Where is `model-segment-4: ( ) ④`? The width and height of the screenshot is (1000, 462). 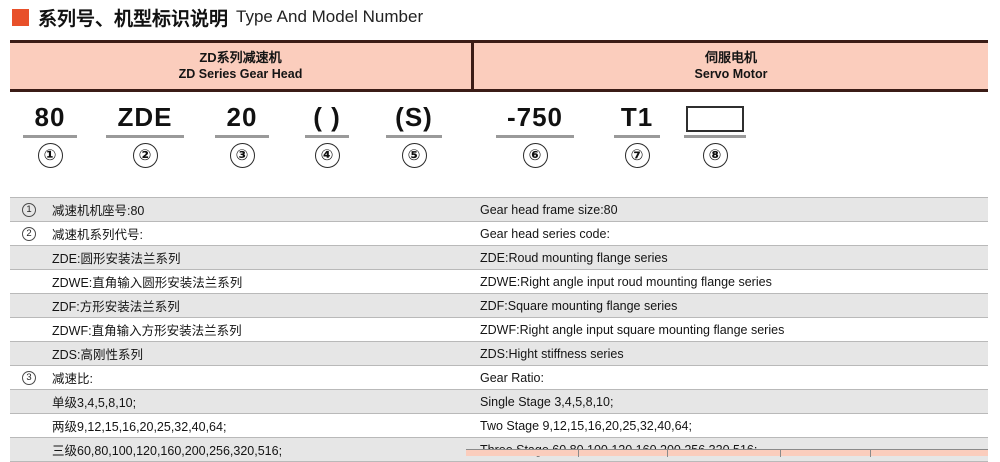 model-segment-4: ( ) ④ is located at coordinates (327, 134).